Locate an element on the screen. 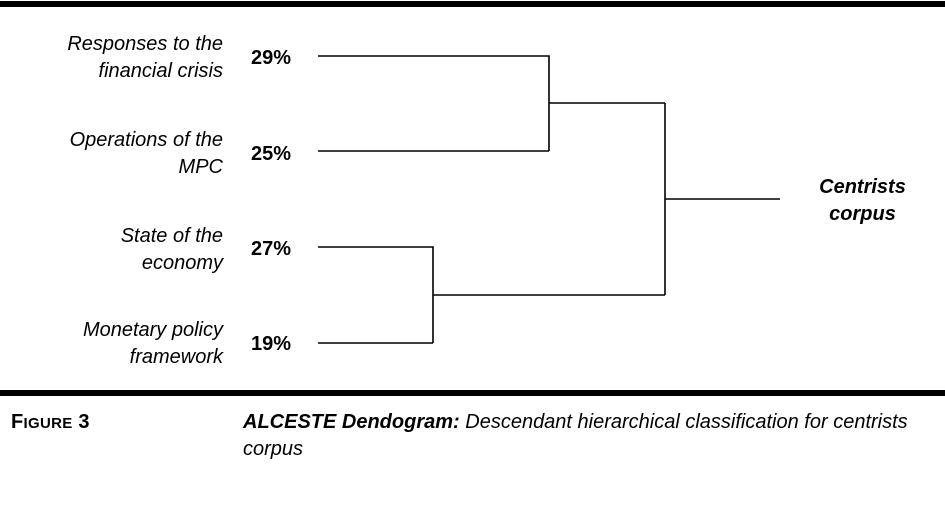 The image size is (945, 507). cluster-percent-state-of-economy: 27% is located at coordinates (271, 249).